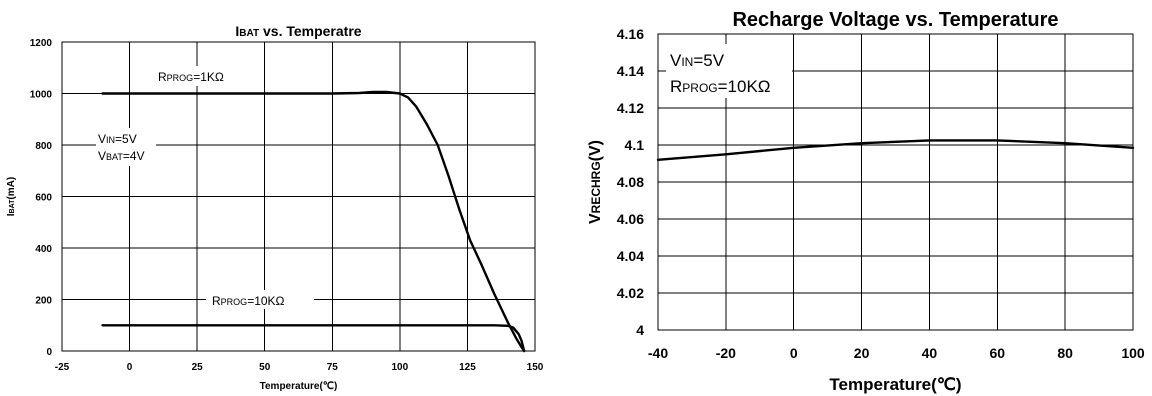  Describe the element at coordinates (630, 71) in the screenshot. I see `y-tick-label: 4.14` at that location.